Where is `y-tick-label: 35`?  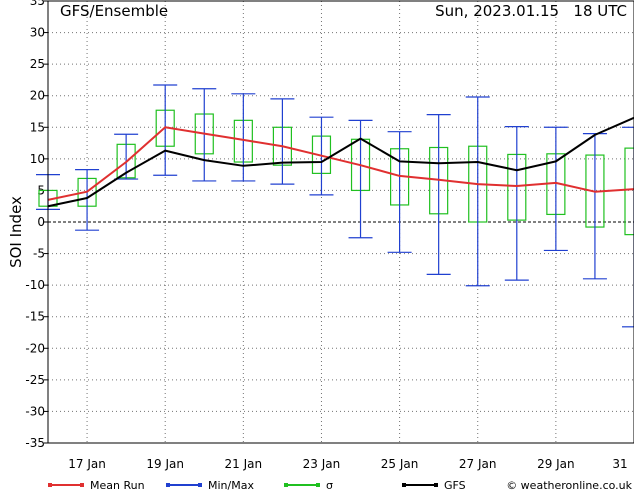 y-tick-label: 35 is located at coordinates (37, 4).